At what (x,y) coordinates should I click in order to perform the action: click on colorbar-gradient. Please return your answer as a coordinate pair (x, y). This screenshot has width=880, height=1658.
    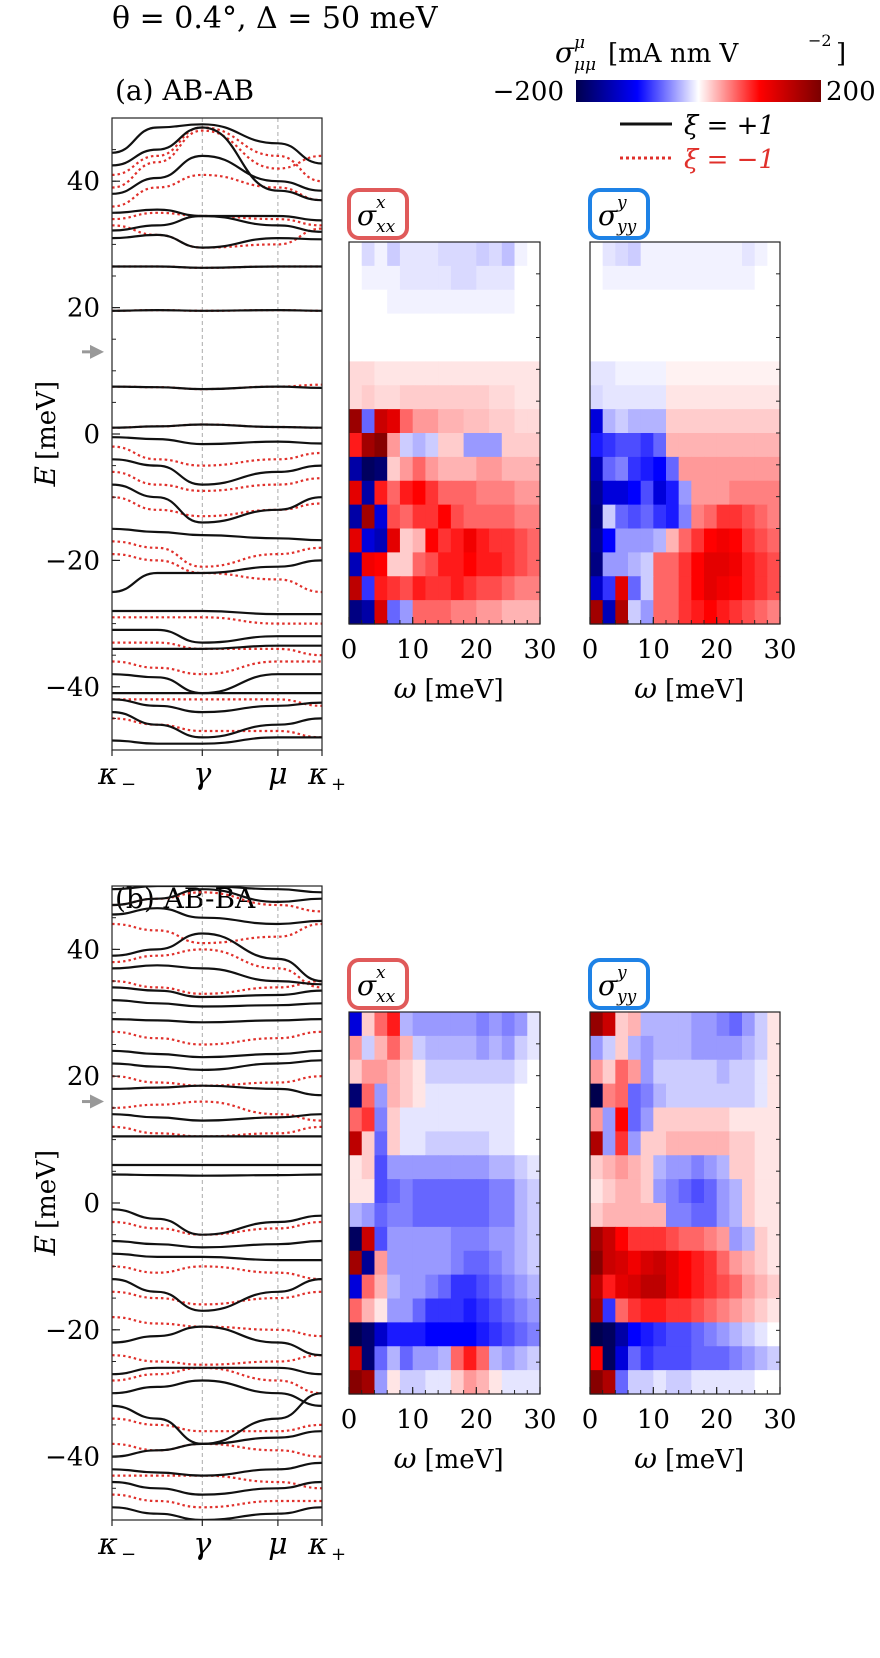
    Looking at the image, I should click on (698, 91).